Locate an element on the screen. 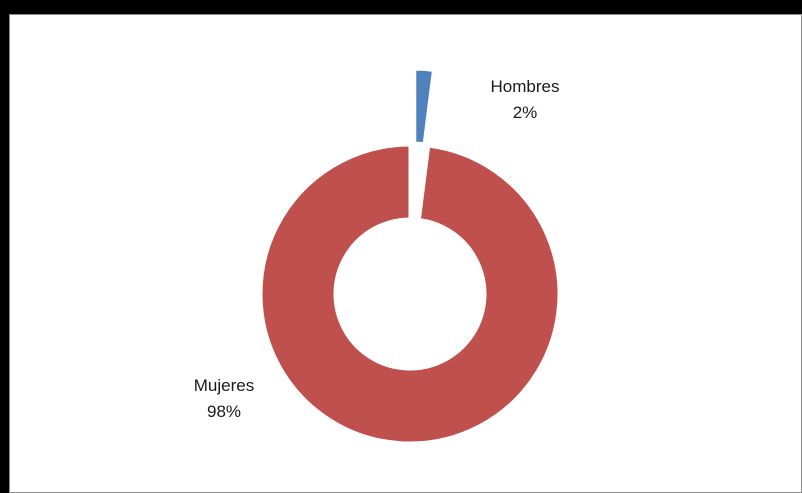 The image size is (802, 493). hombres-label: Hombres is located at coordinates (525, 86).